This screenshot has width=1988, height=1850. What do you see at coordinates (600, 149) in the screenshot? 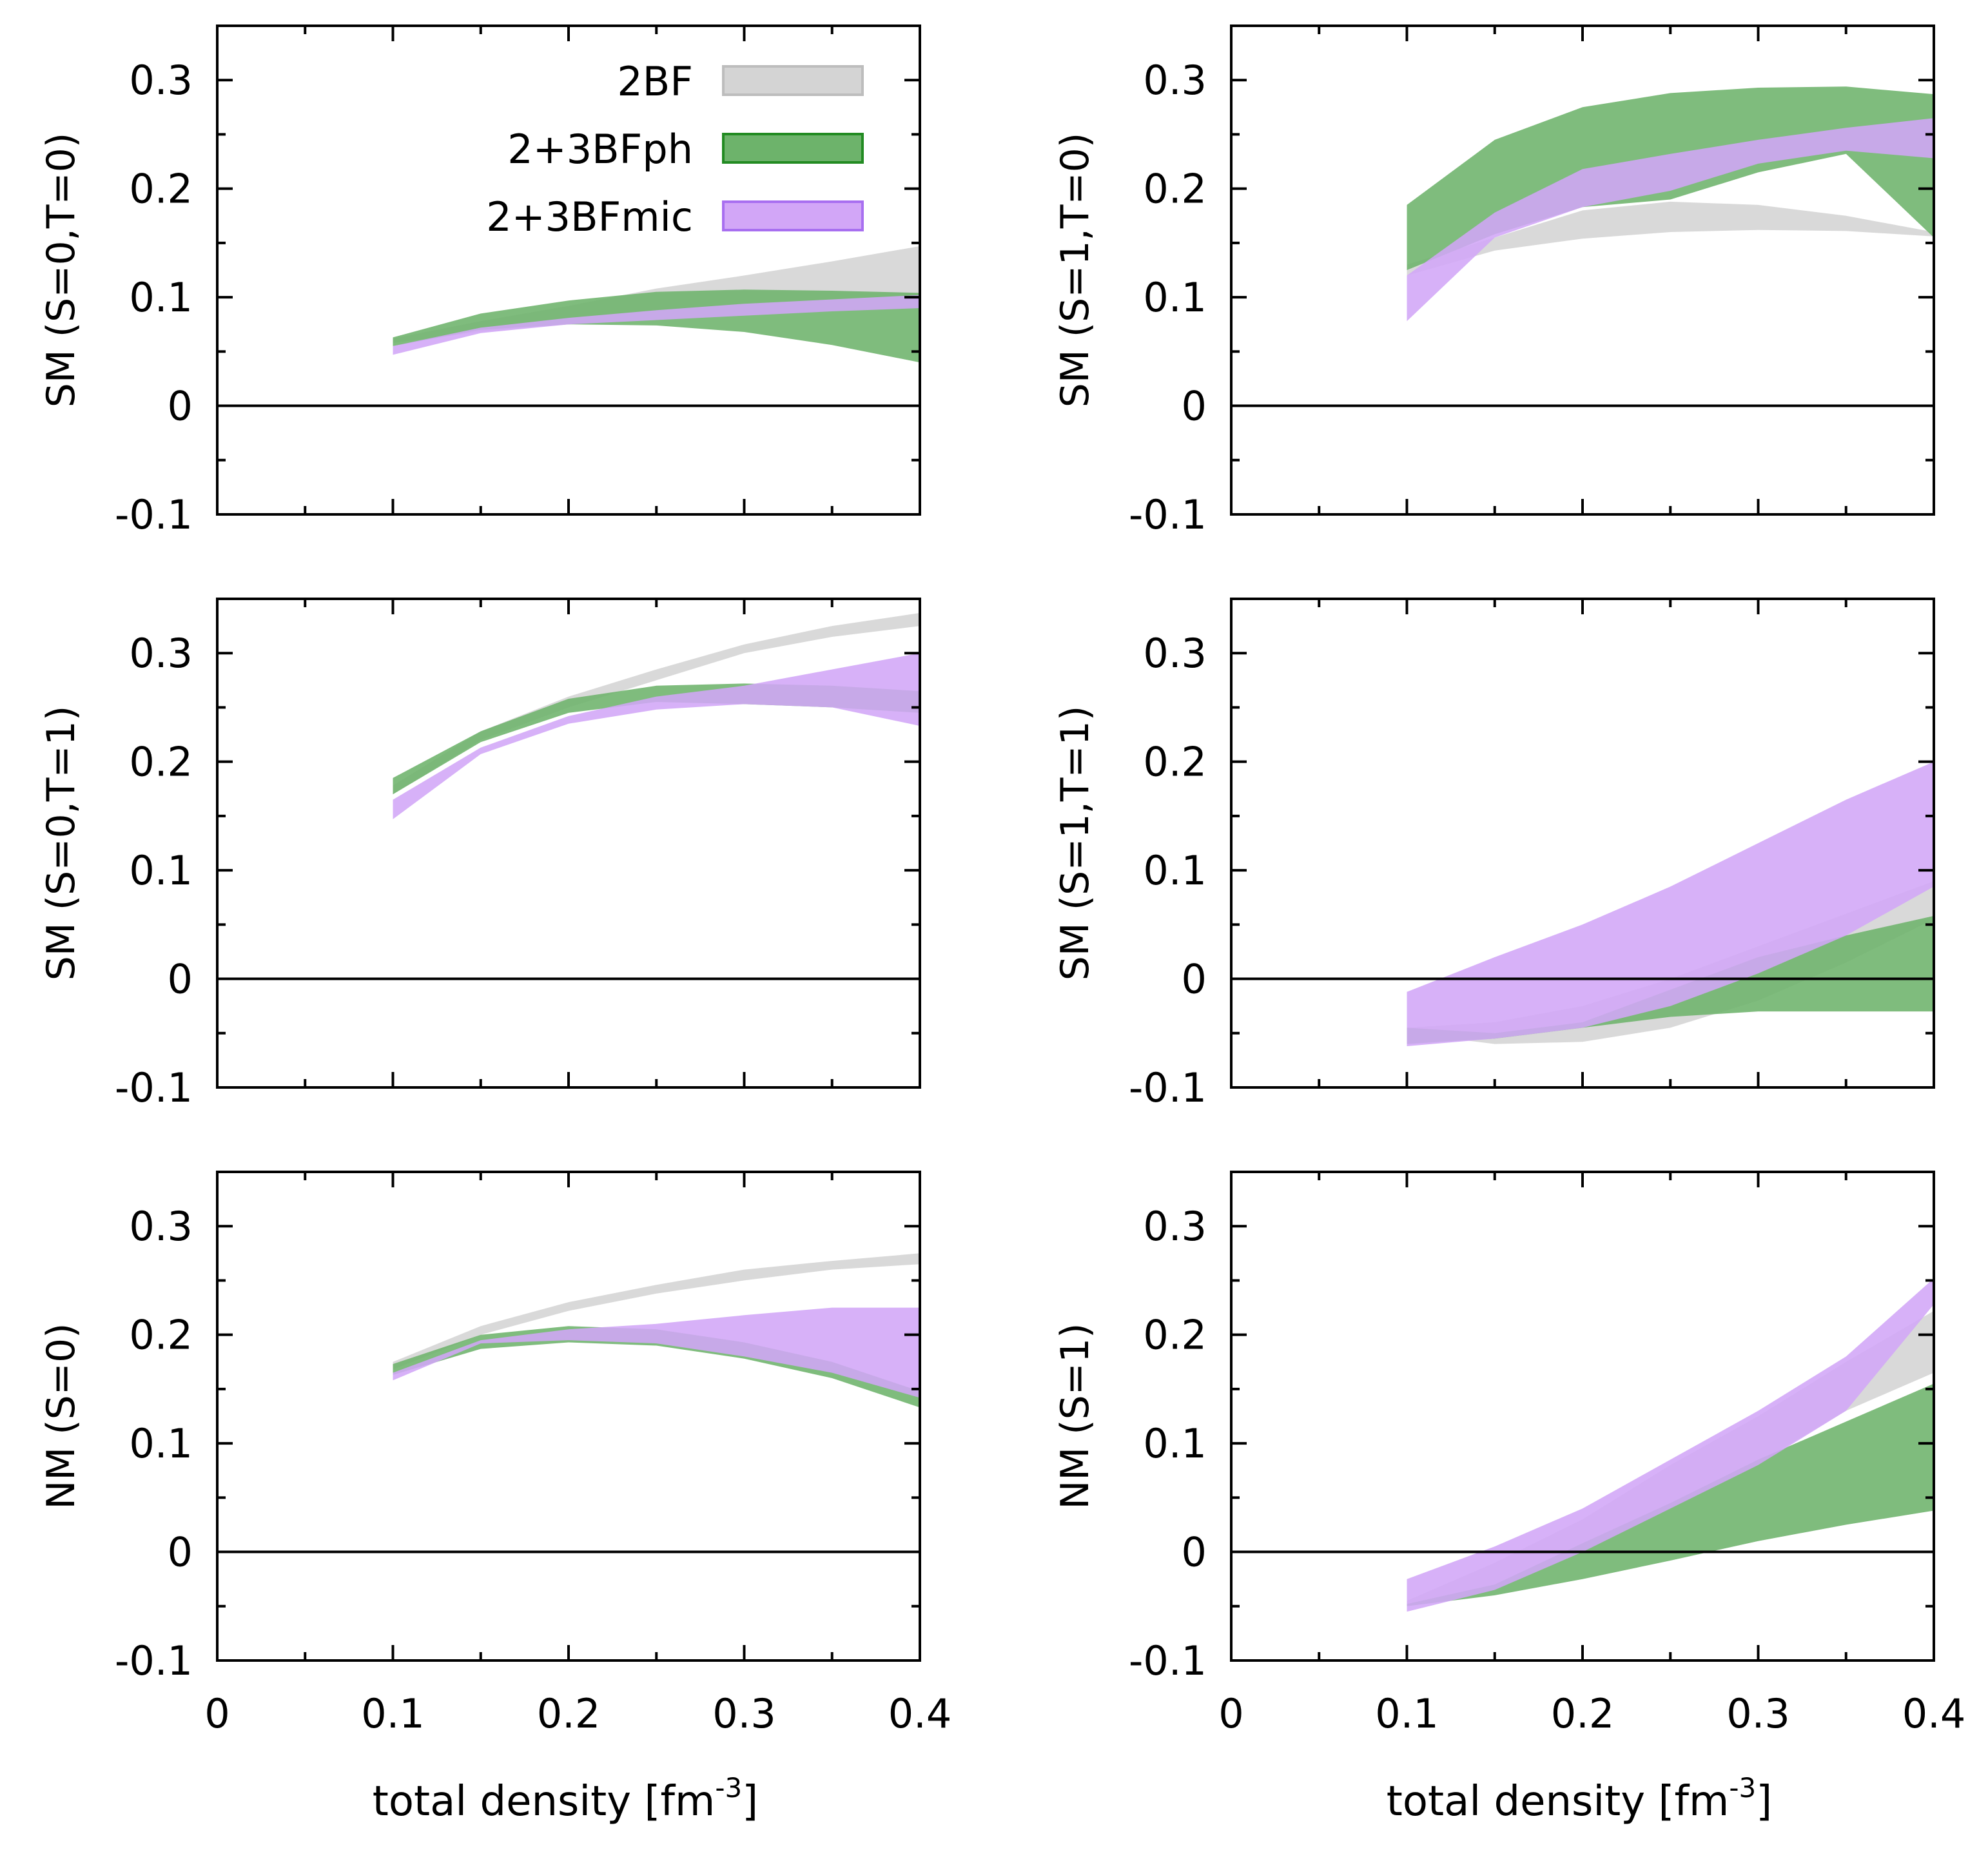
I see `legend-label-2-3bfph: 2+3BFph` at bounding box center [600, 149].